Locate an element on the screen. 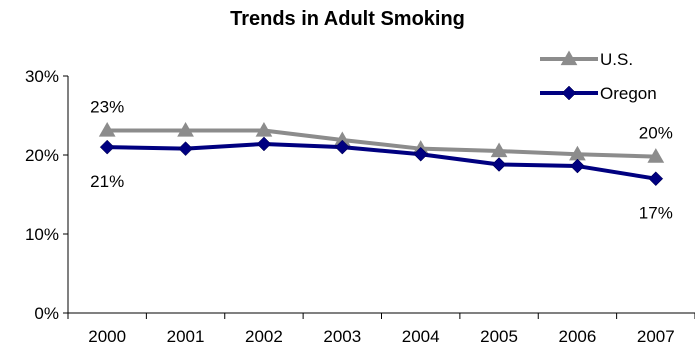  y-tick-label: 10% is located at coordinates (42, 234).